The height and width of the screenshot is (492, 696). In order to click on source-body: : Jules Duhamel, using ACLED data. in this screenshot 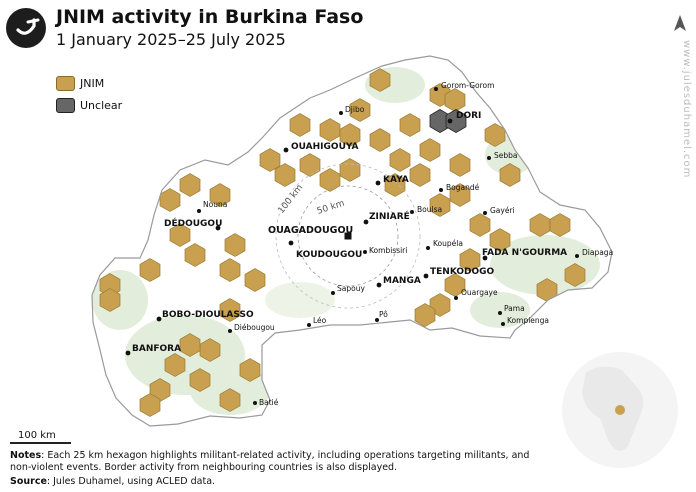, I will do `click(131, 481)`.